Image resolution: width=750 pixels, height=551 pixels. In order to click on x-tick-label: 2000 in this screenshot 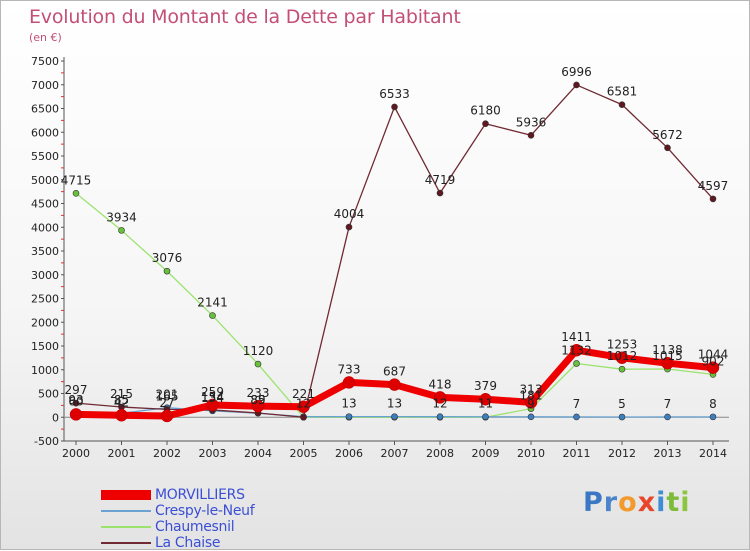, I will do `click(76, 453)`.